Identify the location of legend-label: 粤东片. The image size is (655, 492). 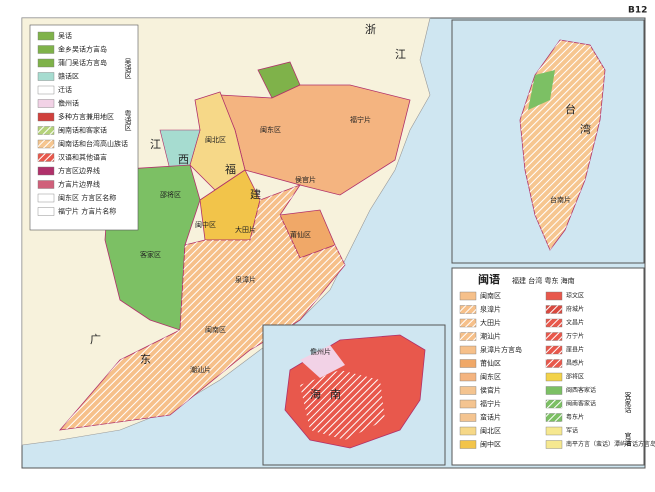
(575, 417).